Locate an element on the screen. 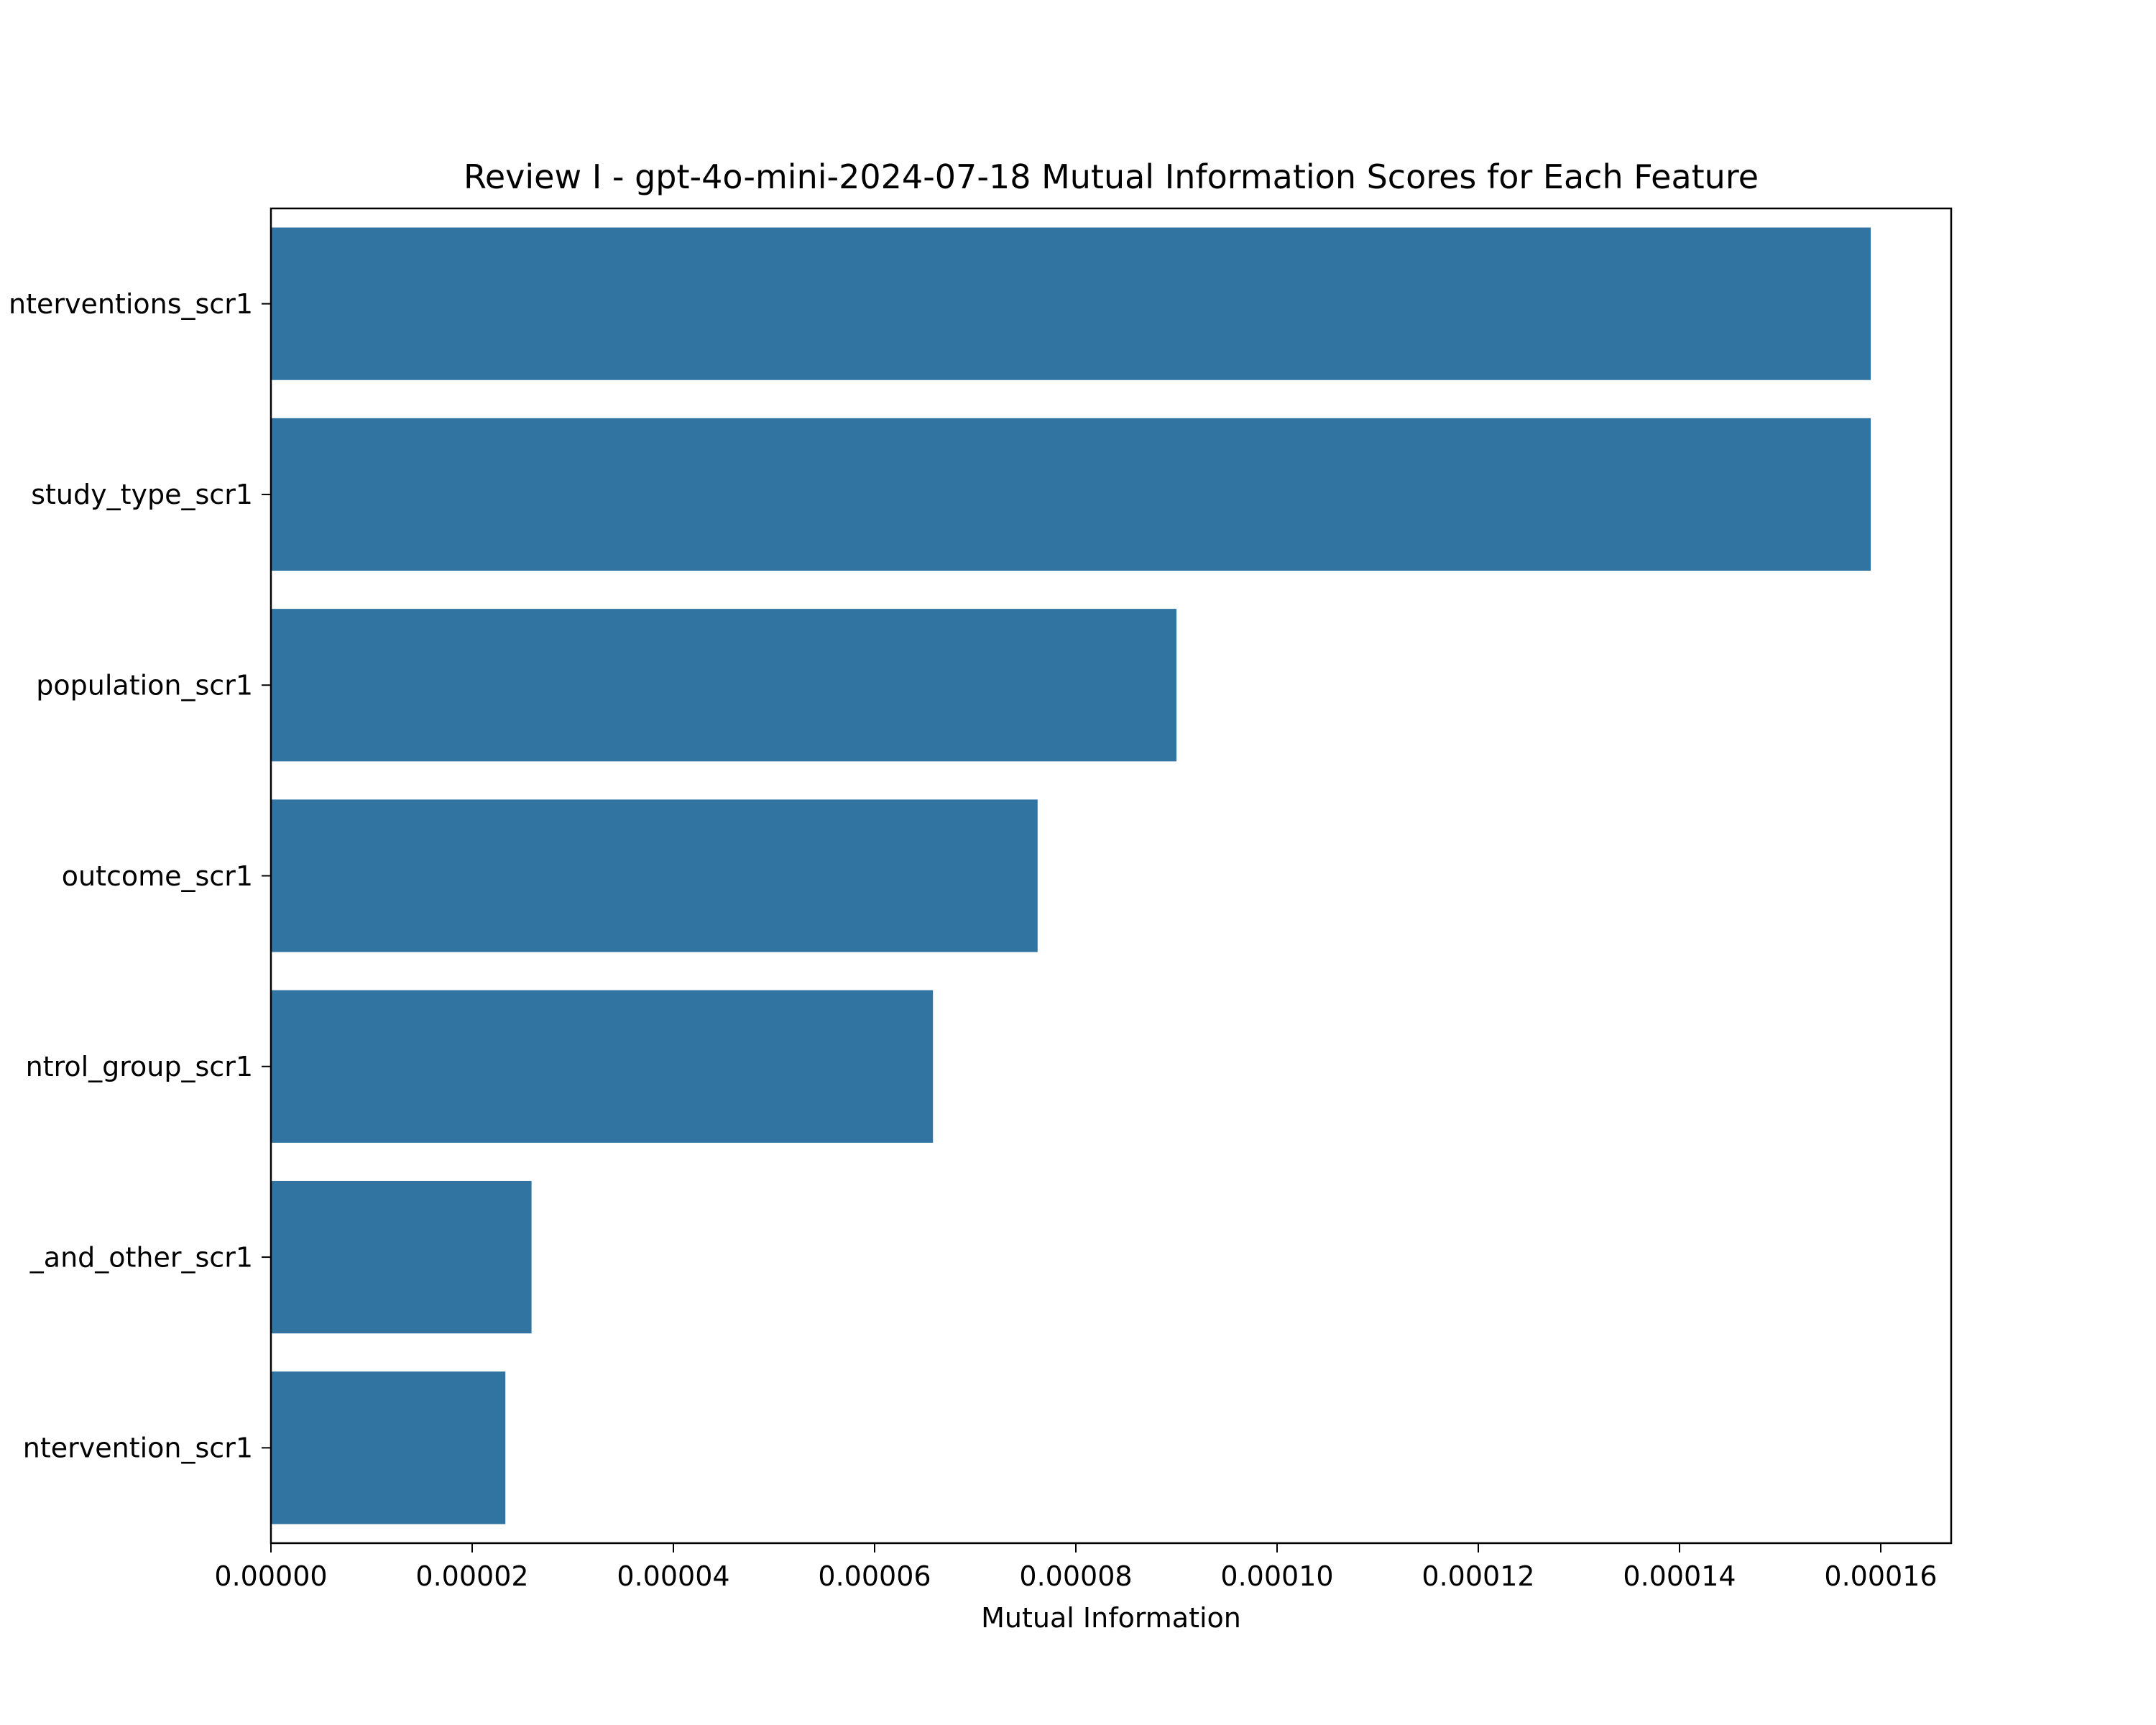 This screenshot has width=2156, height=1725. y-tick-label: nterventions_scr1 is located at coordinates (131, 304).